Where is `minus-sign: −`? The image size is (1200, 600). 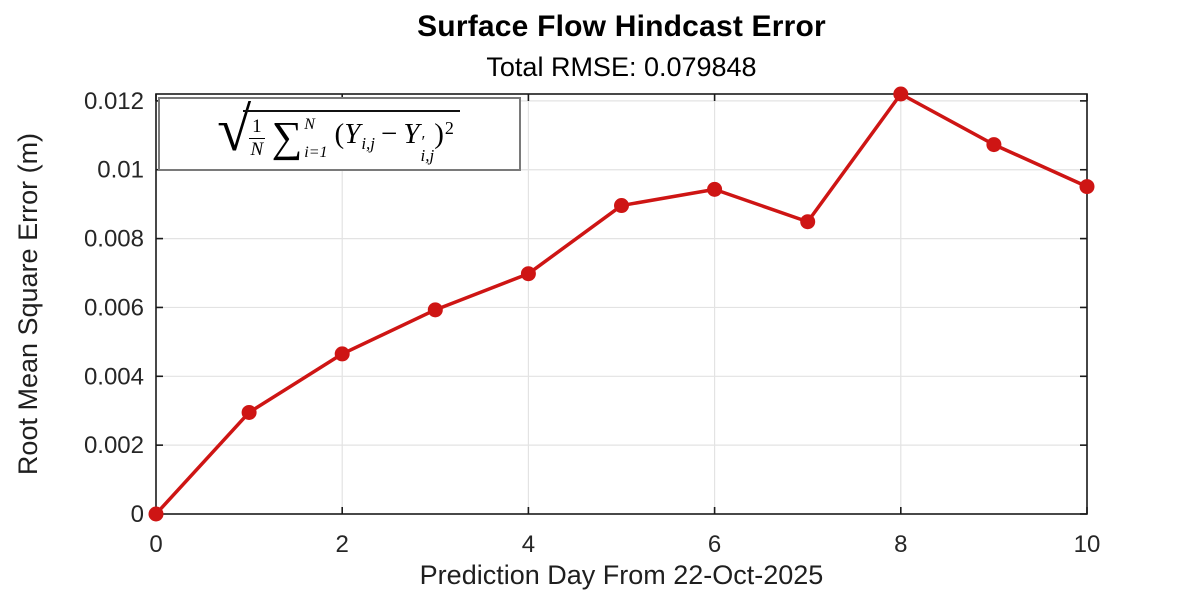
minus-sign: − is located at coordinates (389, 134).